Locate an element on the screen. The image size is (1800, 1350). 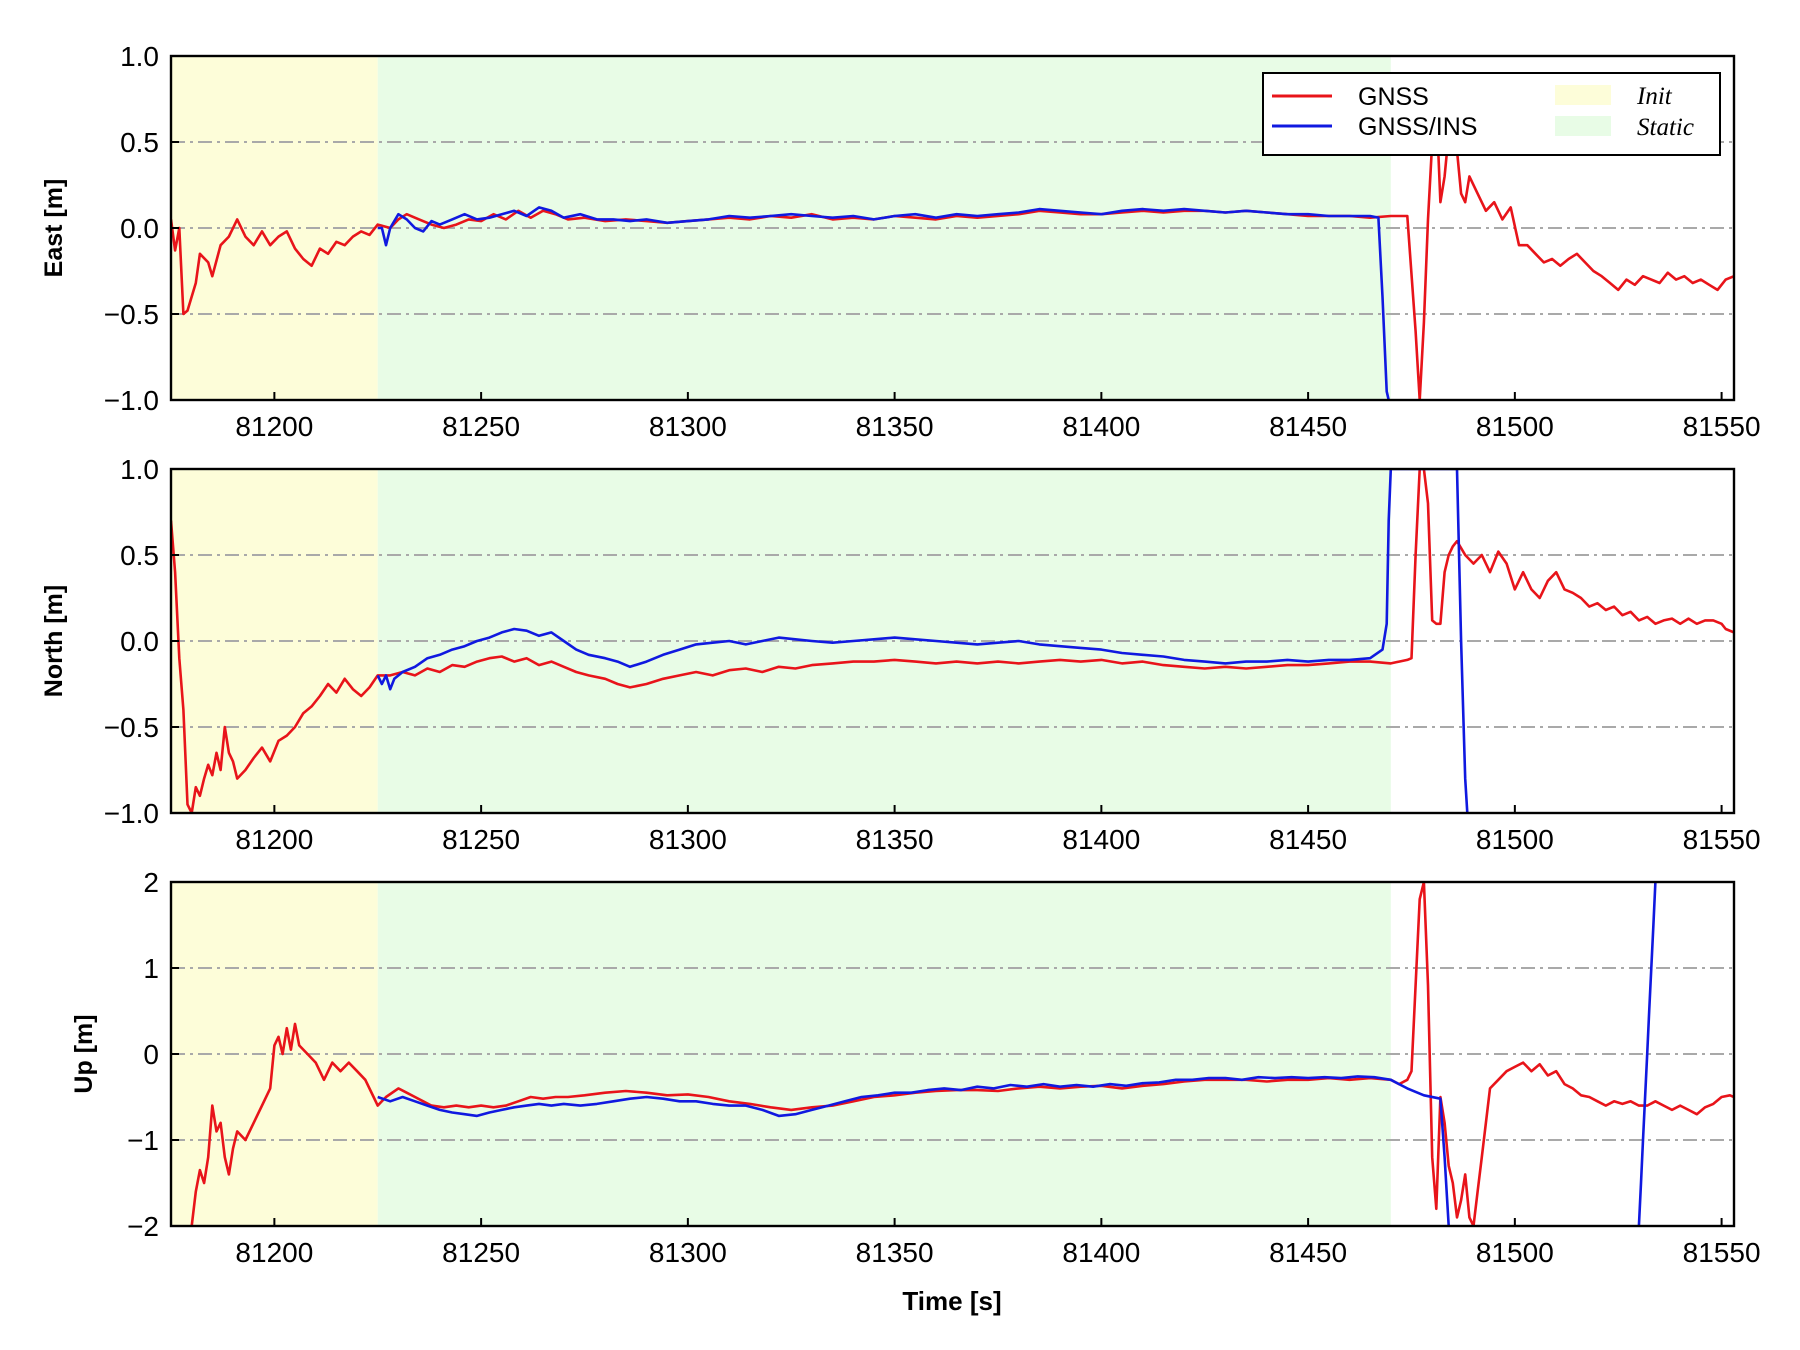
up-x-tick-label: 81250 is located at coordinates (481, 1252).